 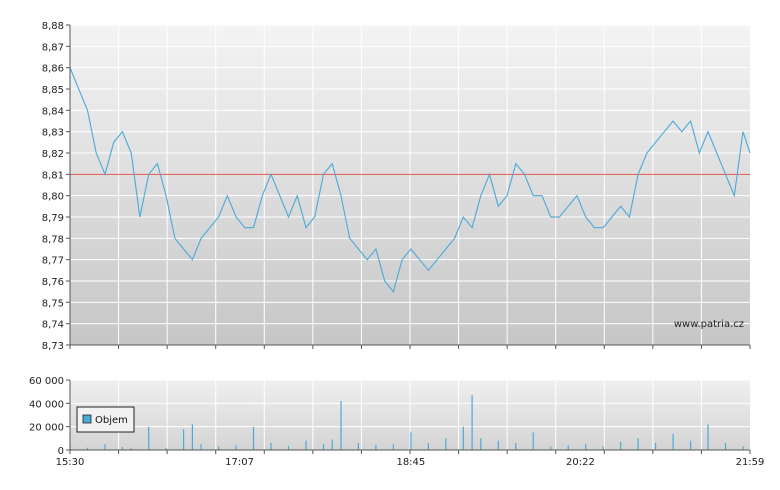 I want to click on price-y-tick-label: 8,83, so click(x=53, y=133).